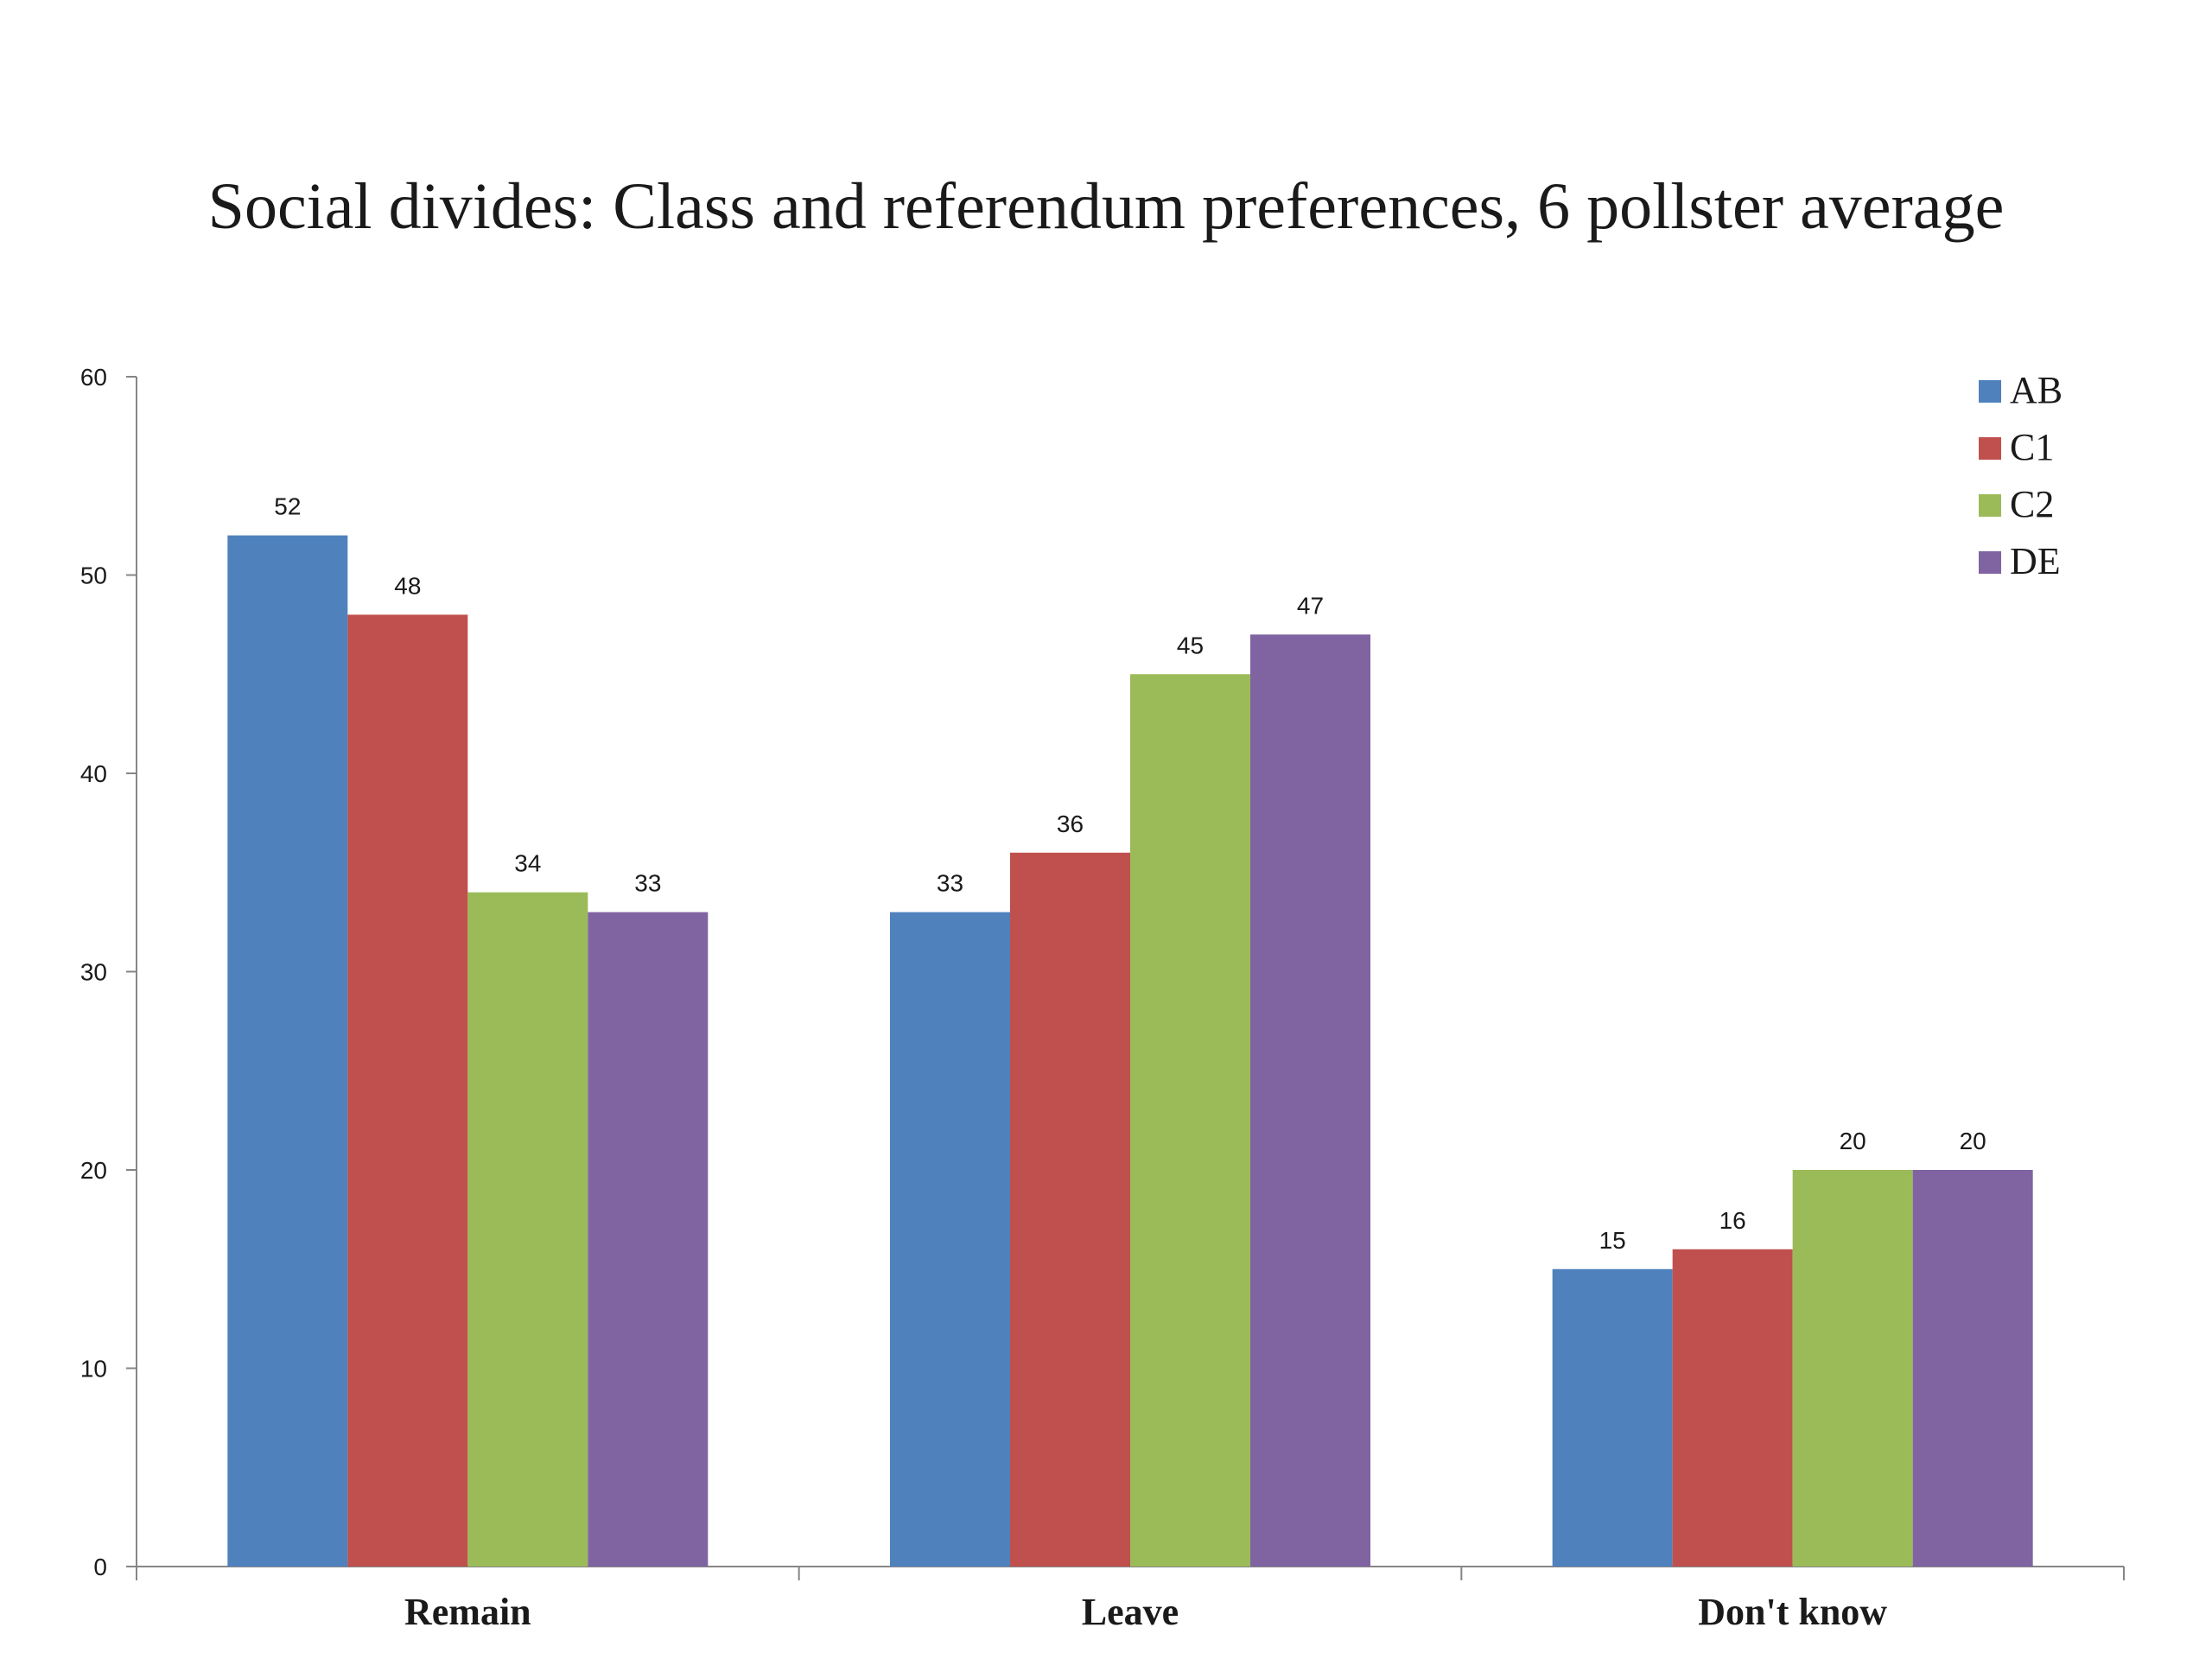  What do you see at coordinates (1732, 1220) in the screenshot?
I see `data-label: 16` at bounding box center [1732, 1220].